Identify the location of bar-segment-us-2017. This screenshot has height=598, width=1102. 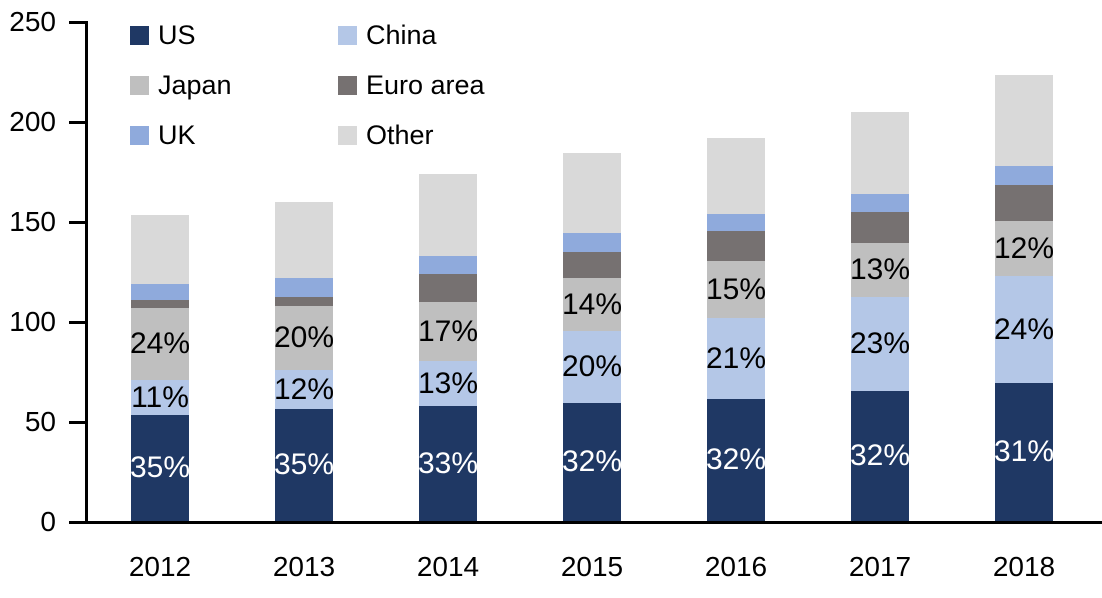
(880, 456).